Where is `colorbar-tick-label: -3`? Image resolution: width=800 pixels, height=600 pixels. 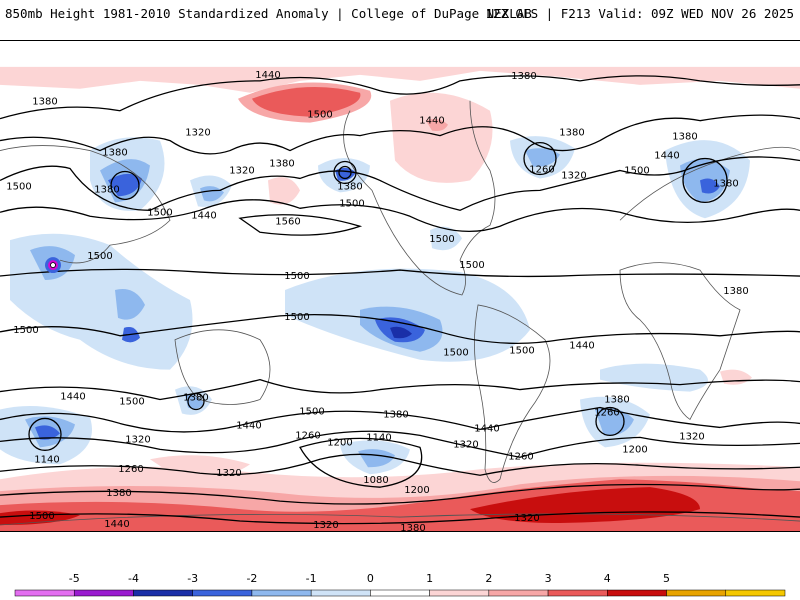 colorbar-tick-label: -3 is located at coordinates (192, 578).